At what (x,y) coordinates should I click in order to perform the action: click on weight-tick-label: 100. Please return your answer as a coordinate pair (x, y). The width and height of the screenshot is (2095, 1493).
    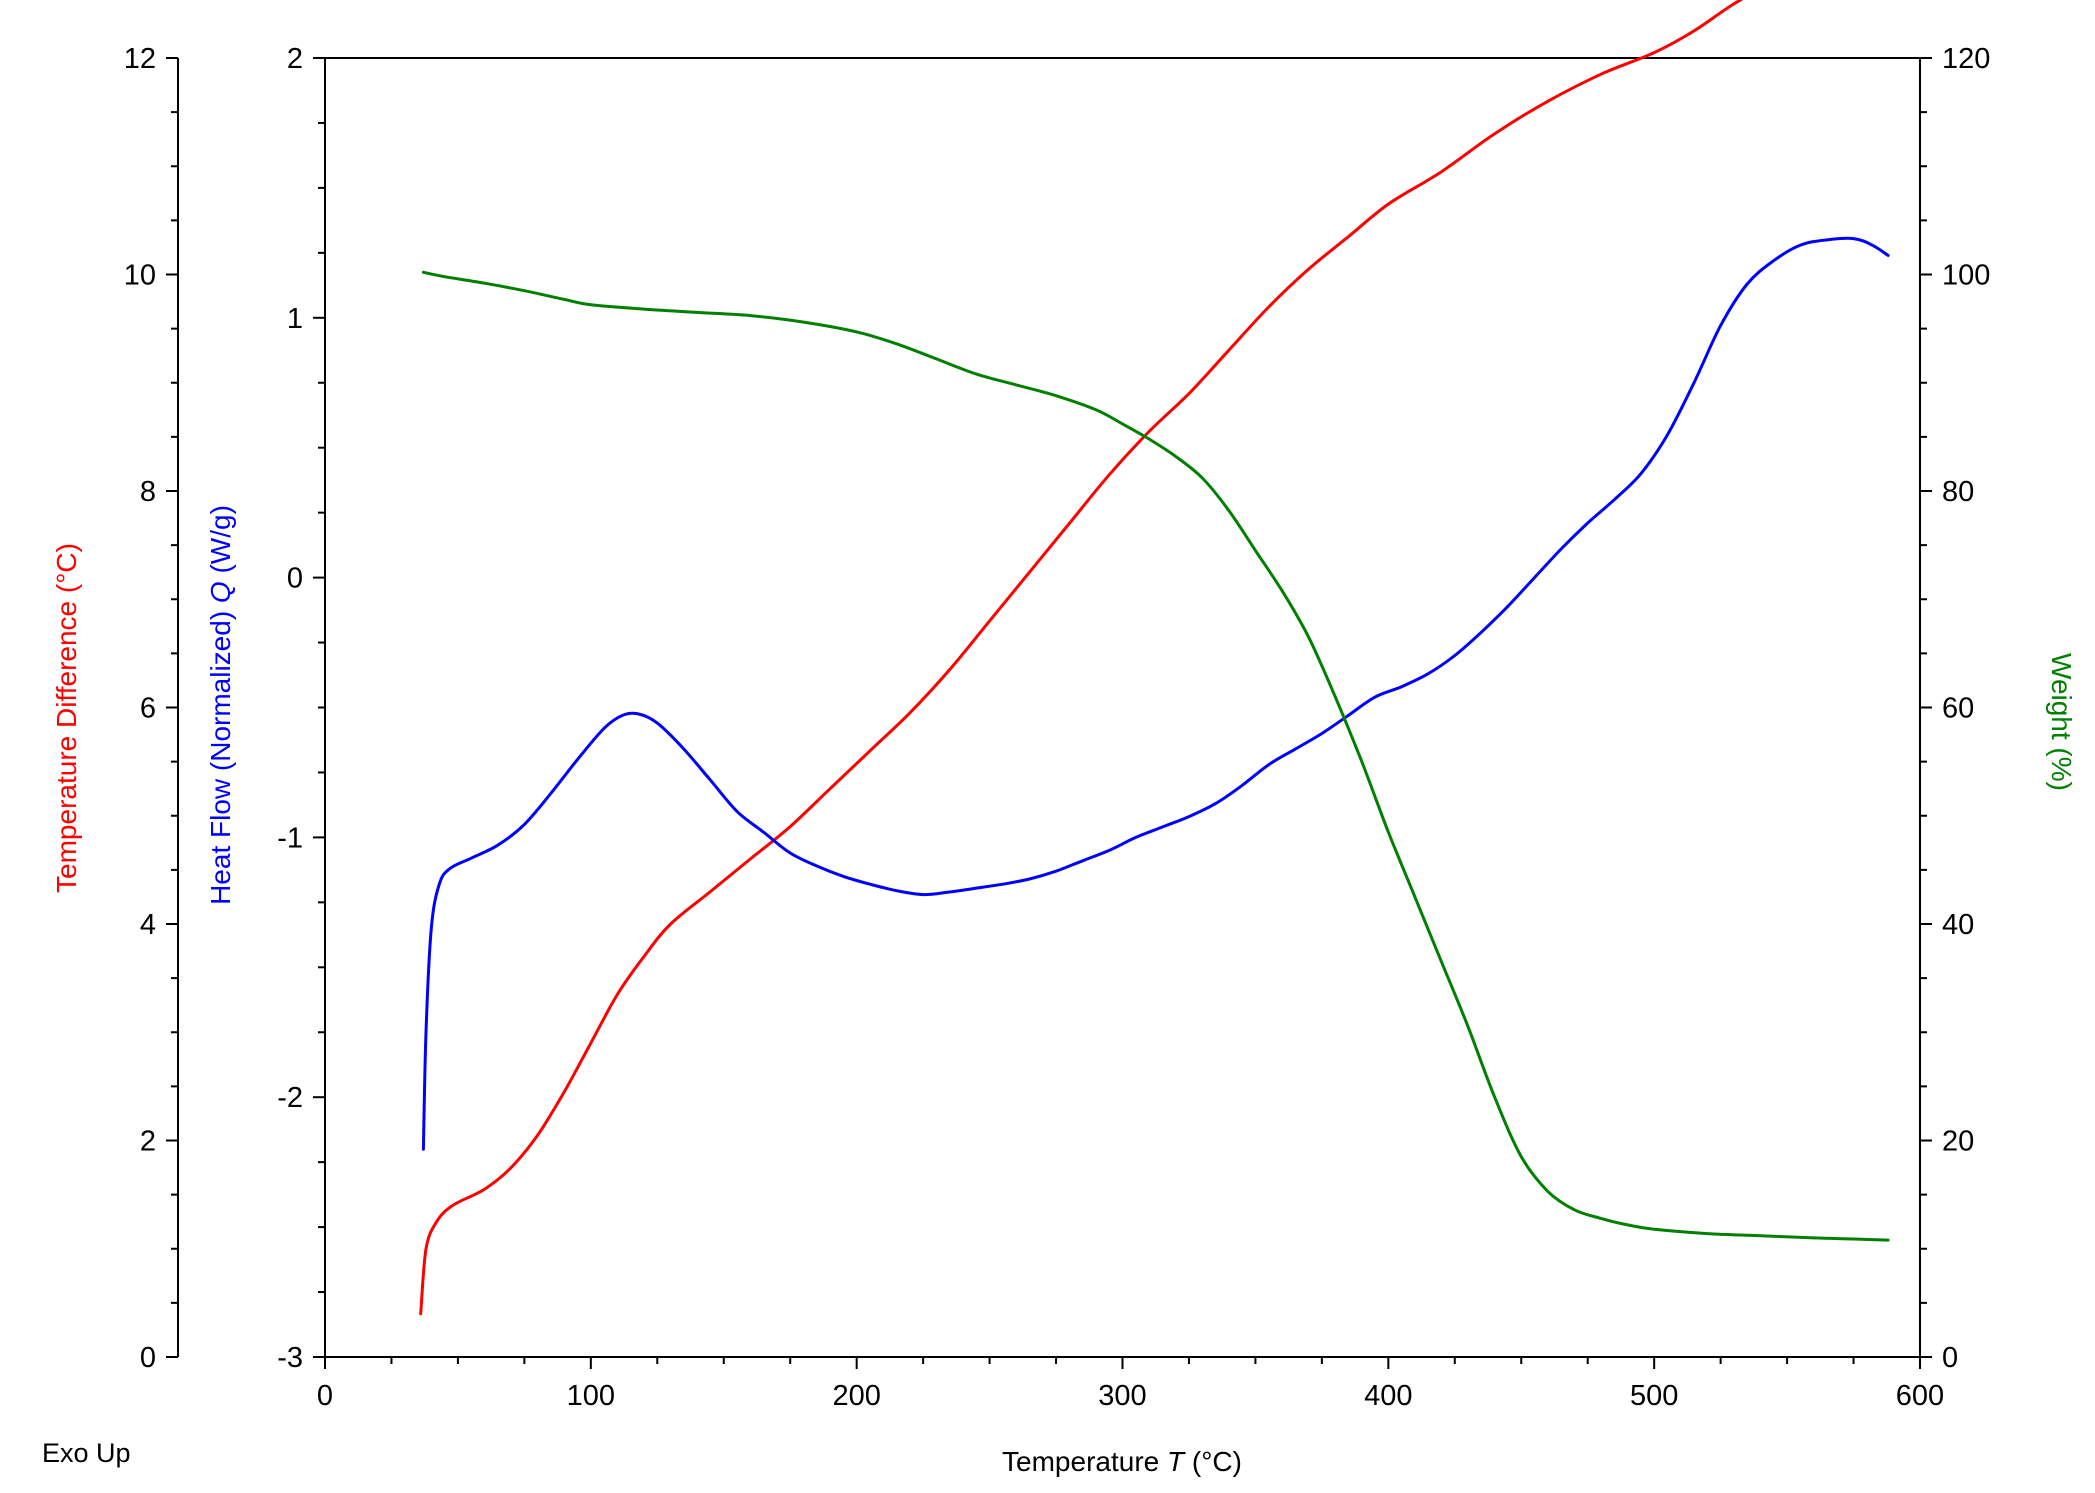
    Looking at the image, I should click on (1966, 276).